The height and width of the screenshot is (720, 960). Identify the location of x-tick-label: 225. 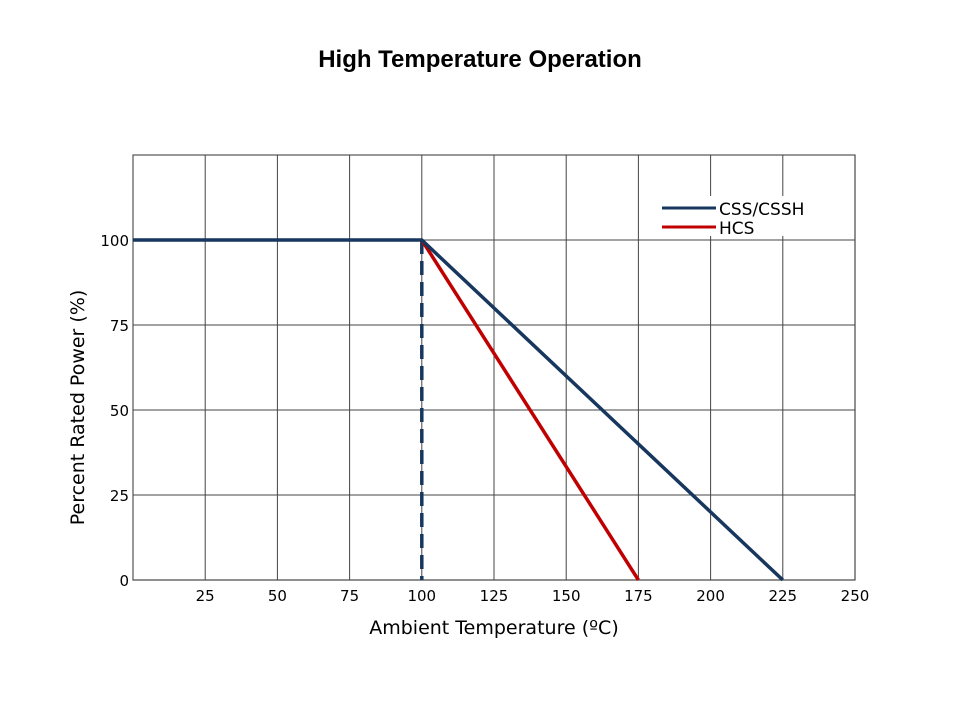
(782, 596).